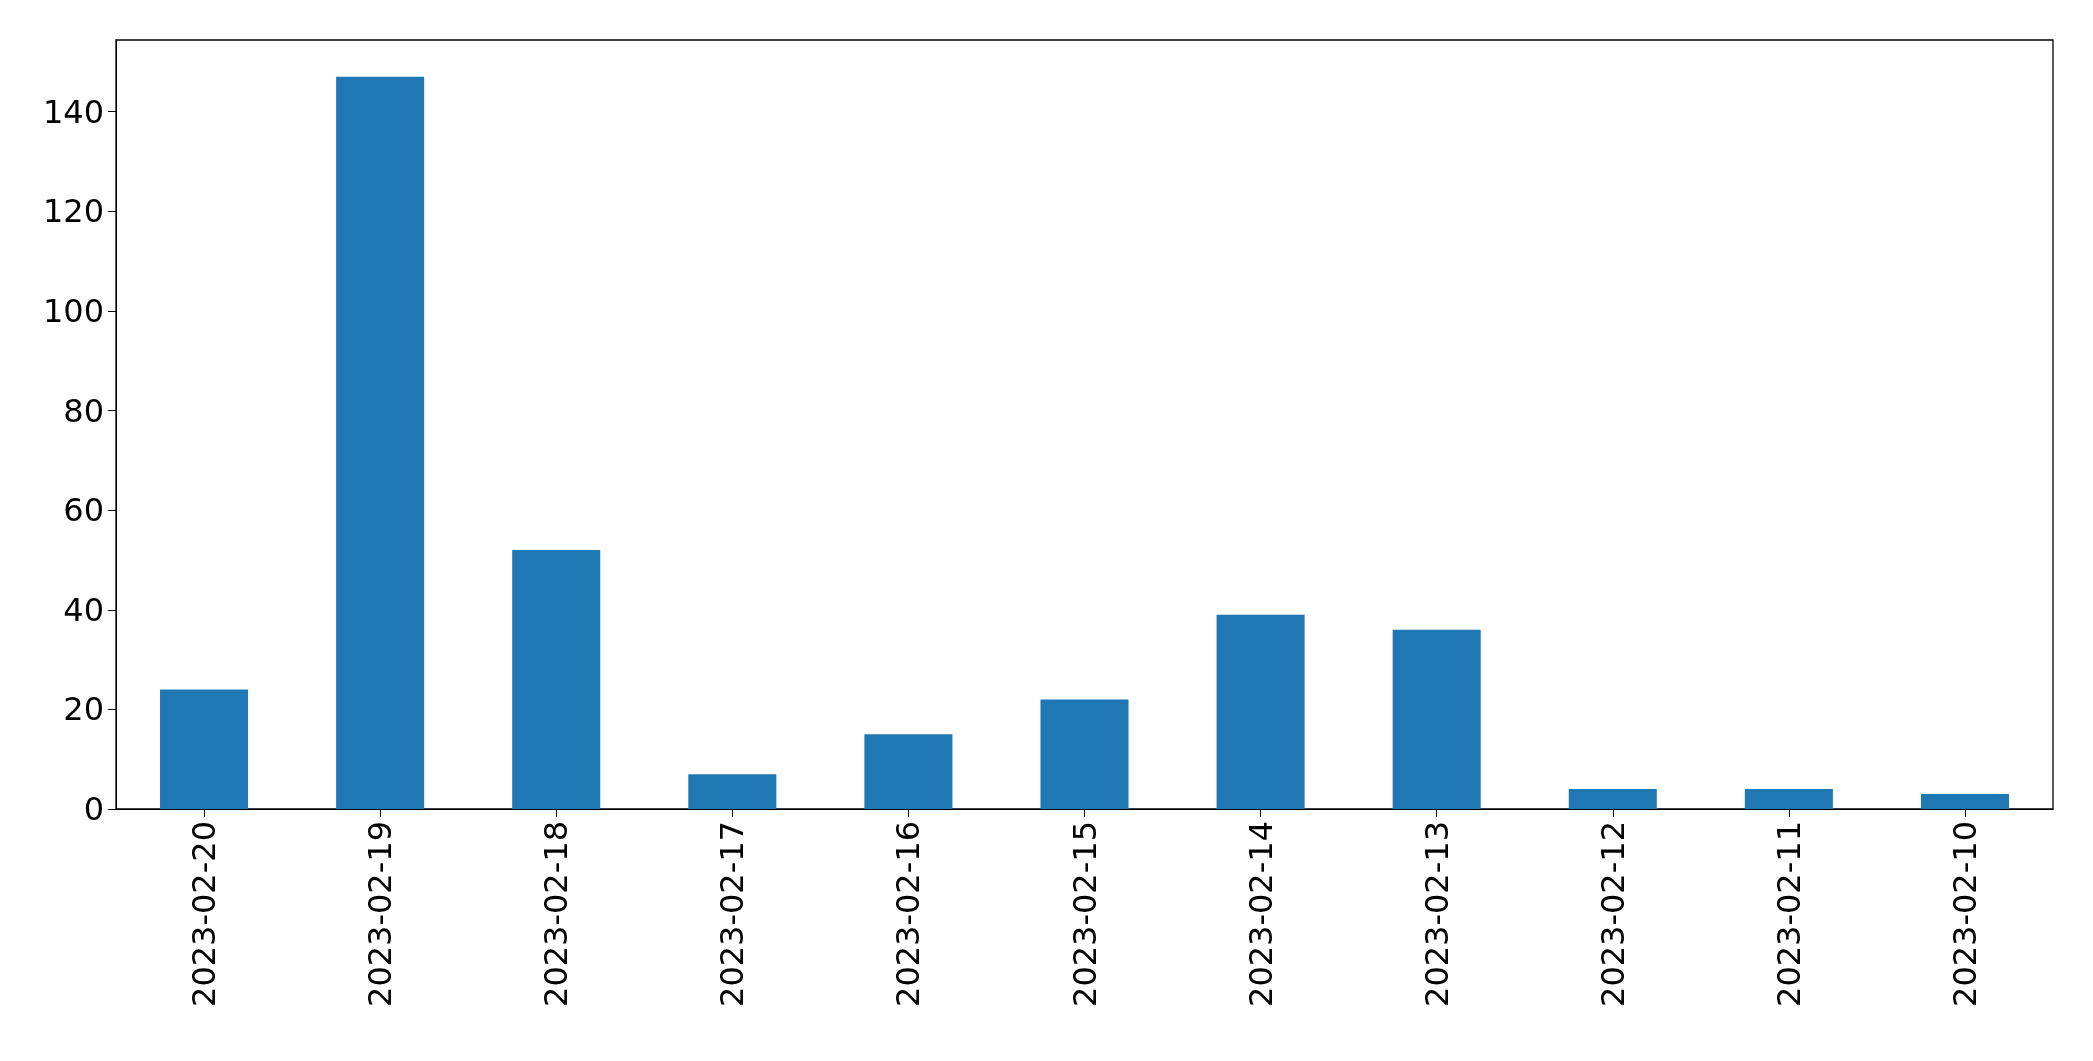  I want to click on y-tick-label: 80, so click(83, 410).